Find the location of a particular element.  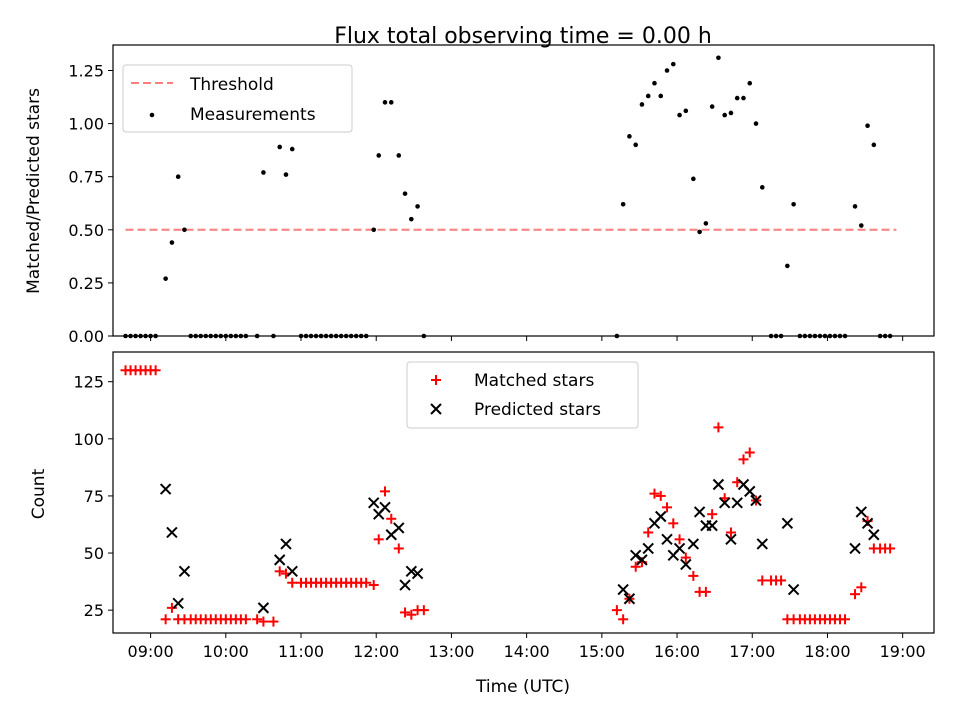

x-tick-label: 16:00 is located at coordinates (677, 651).